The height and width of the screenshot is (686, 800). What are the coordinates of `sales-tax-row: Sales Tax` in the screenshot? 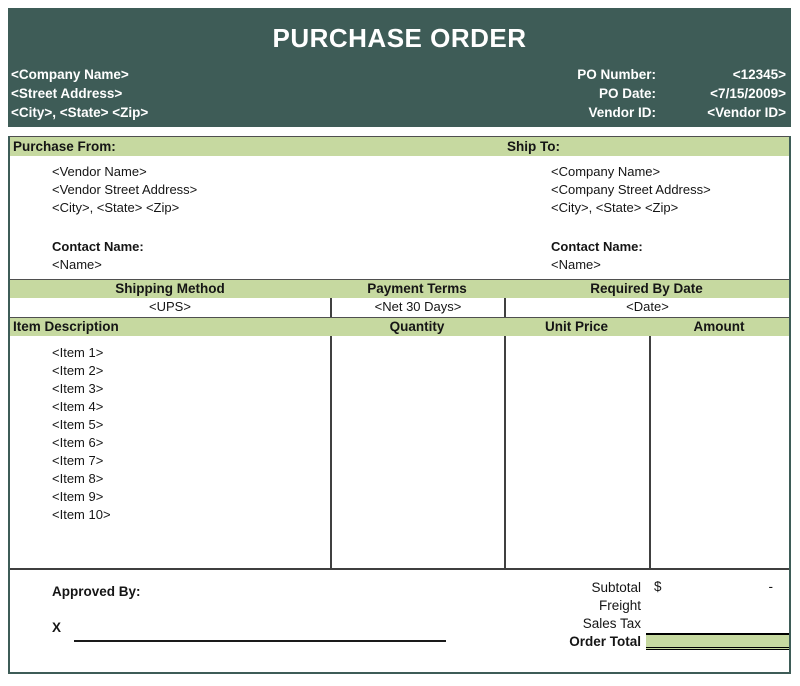 It's located at (629, 623).